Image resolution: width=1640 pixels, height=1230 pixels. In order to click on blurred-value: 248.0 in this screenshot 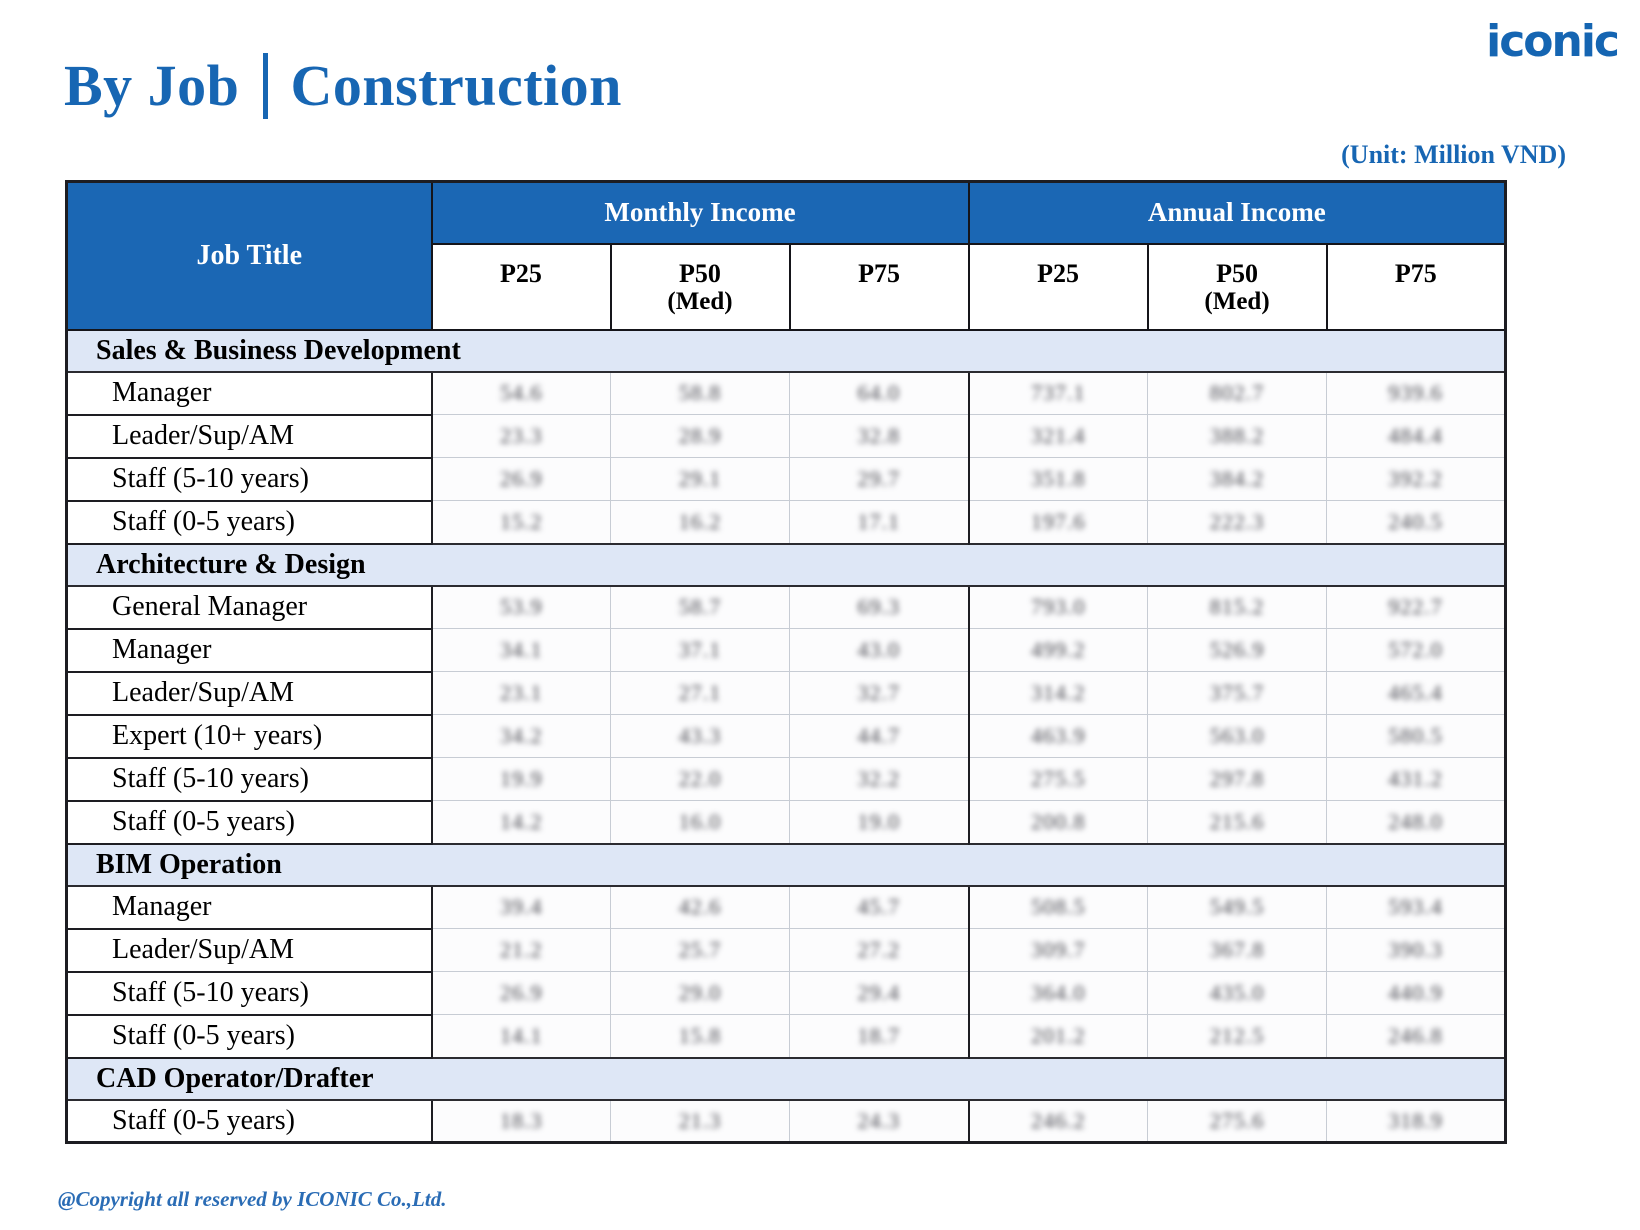, I will do `click(1415, 821)`.